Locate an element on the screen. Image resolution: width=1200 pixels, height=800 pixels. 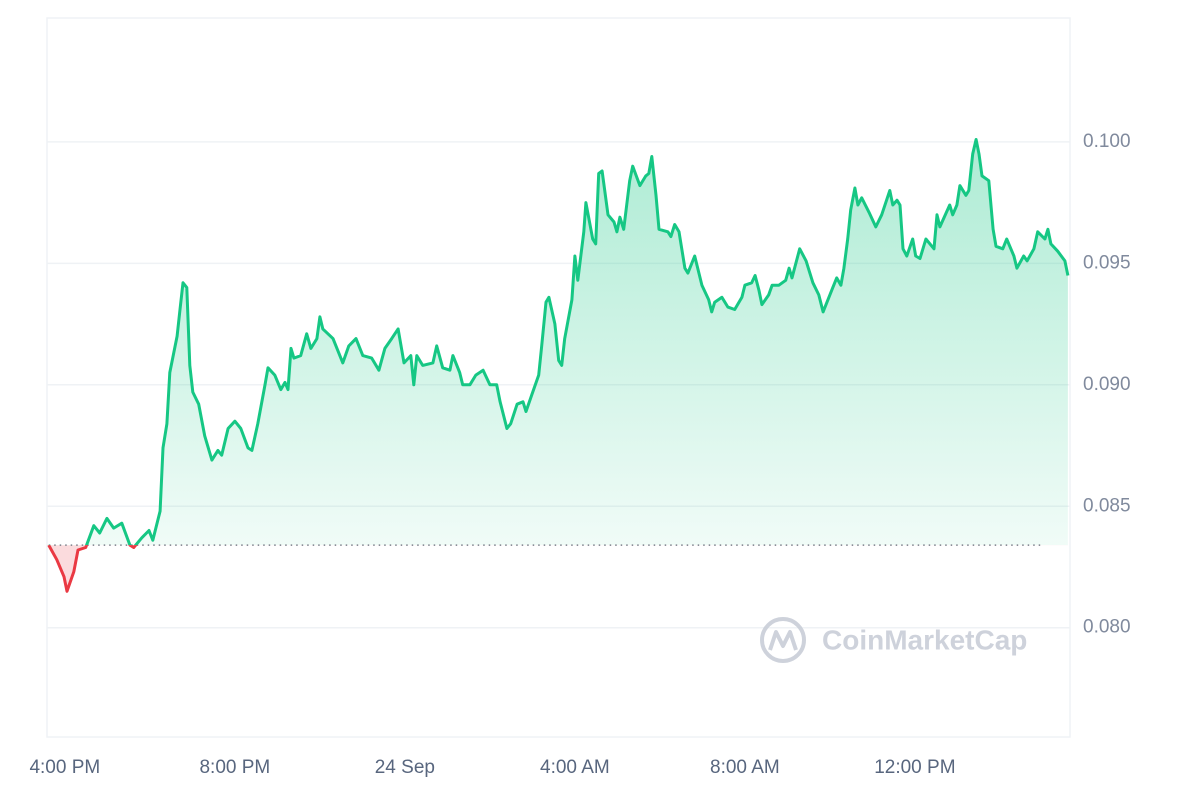
y-tick-label: 0.095 is located at coordinates (1107, 262).